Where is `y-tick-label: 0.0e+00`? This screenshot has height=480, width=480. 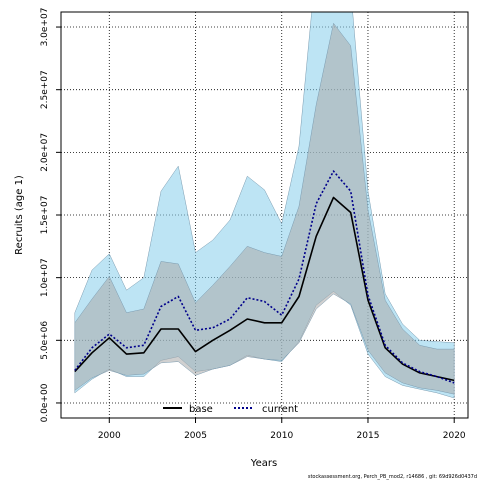
y-tick-label: 0.0e+00 is located at coordinates (45, 402).